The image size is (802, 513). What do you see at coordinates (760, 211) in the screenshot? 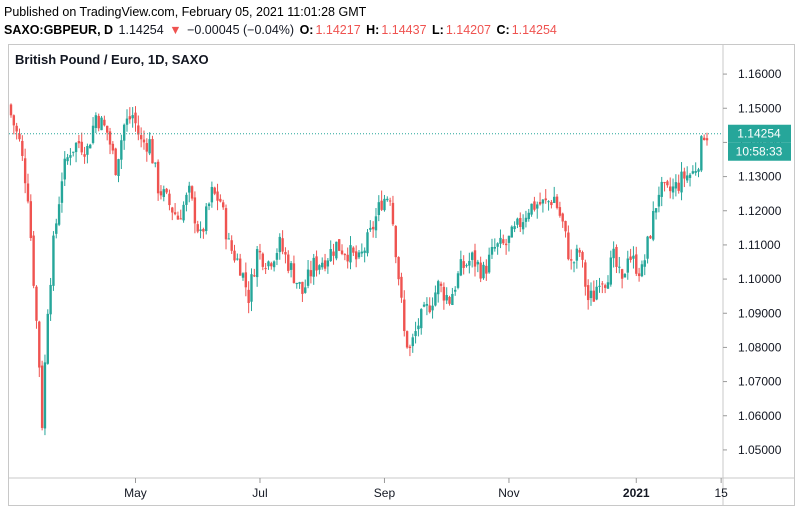
I see `y-tick-label: 1.12000` at bounding box center [760, 211].